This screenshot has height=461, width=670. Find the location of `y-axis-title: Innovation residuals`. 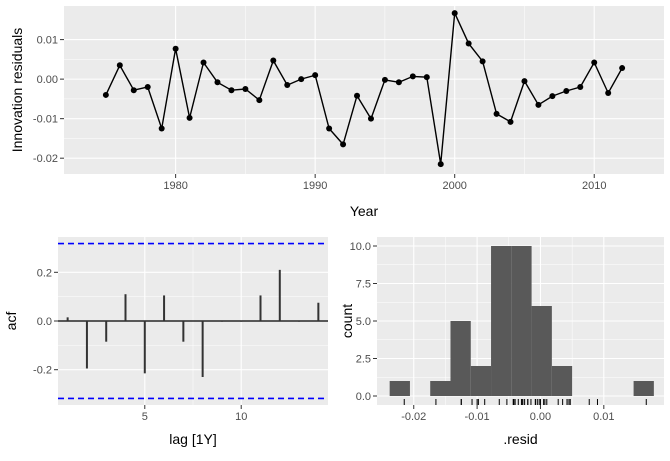

y-axis-title: Innovation residuals is located at coordinates (17, 90).